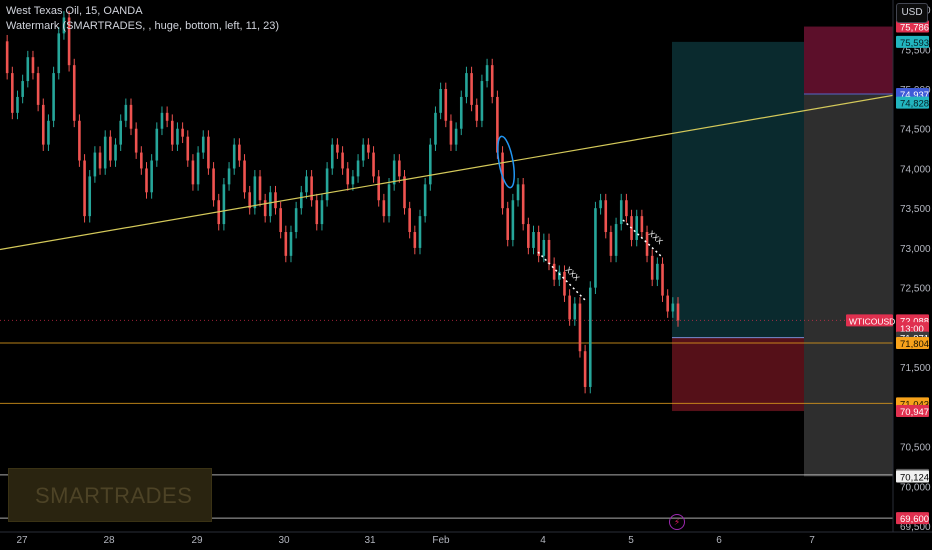 This screenshot has width=932, height=550. I want to click on price-tag-label-7: 71,804, so click(914, 344).